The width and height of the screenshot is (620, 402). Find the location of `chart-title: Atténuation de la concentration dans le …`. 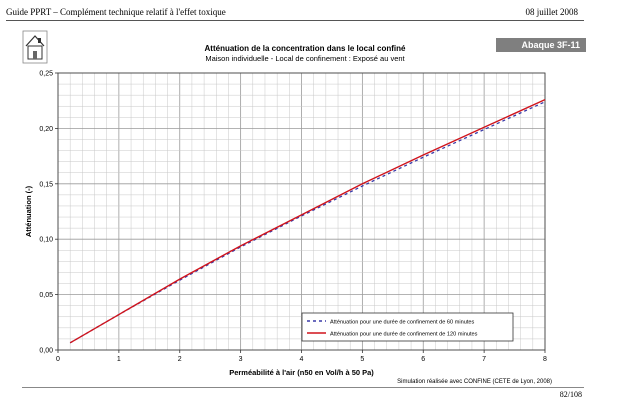

chart-title: Atténuation de la concentration dans le … is located at coordinates (305, 48).